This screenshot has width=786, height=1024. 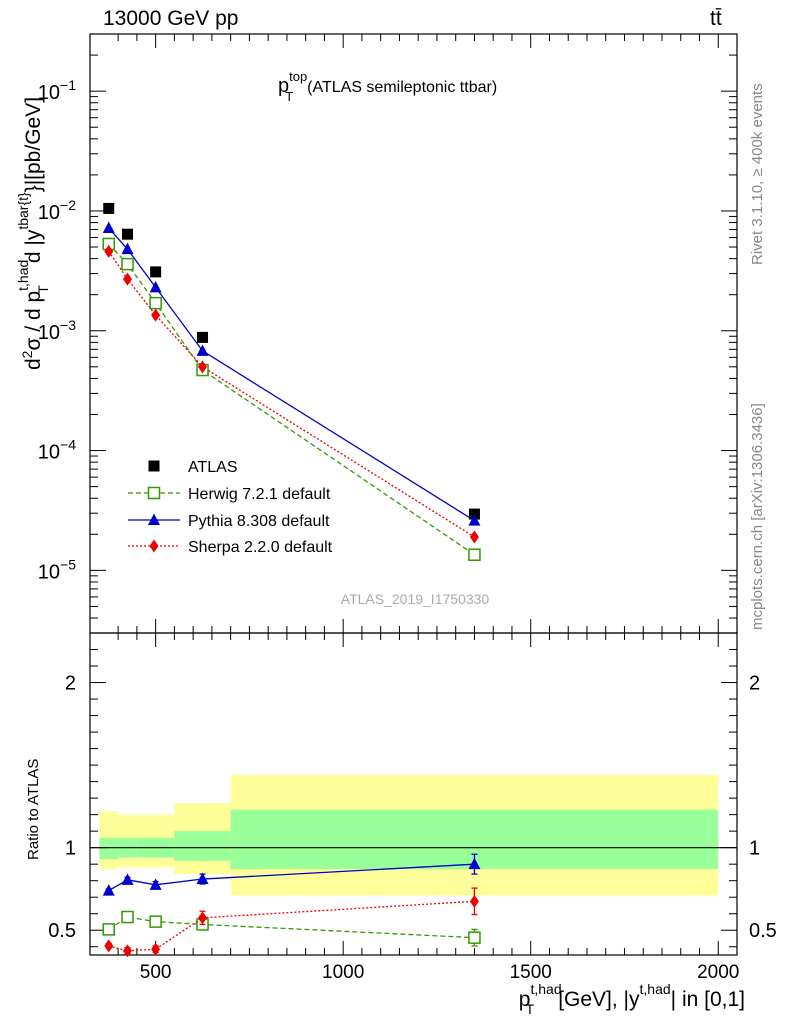 What do you see at coordinates (283, 86) in the screenshot?
I see `title-main: p` at bounding box center [283, 86].